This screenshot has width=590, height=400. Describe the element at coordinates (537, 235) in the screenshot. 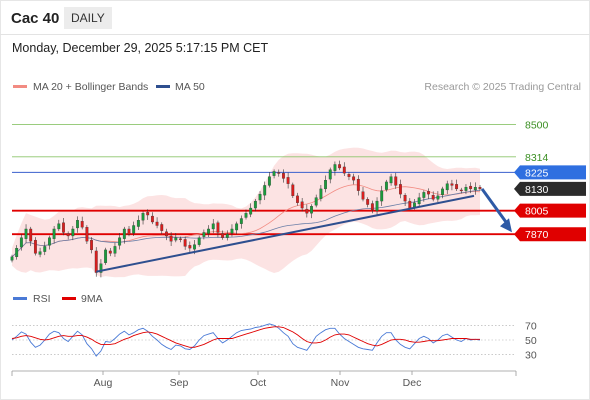

I see `level-tag-text-7870: 7870` at that location.